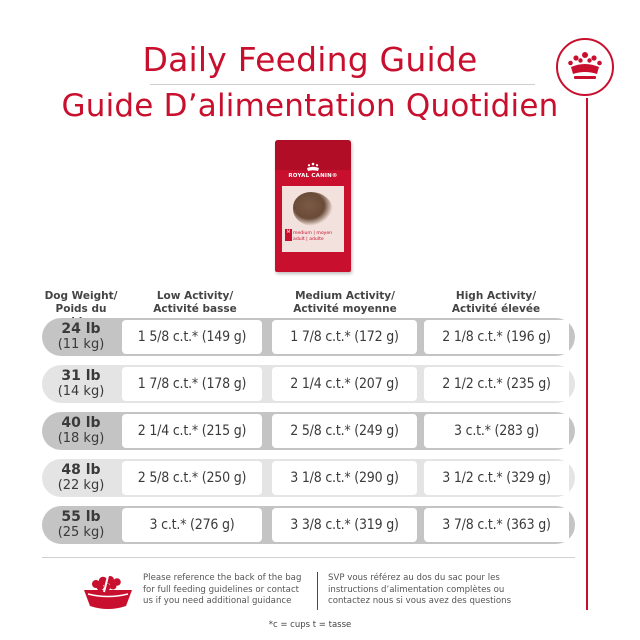 The width and height of the screenshot is (640, 640). I want to click on high-activity-cell: 2 1/2 c.t.* (235 g), so click(496, 384).